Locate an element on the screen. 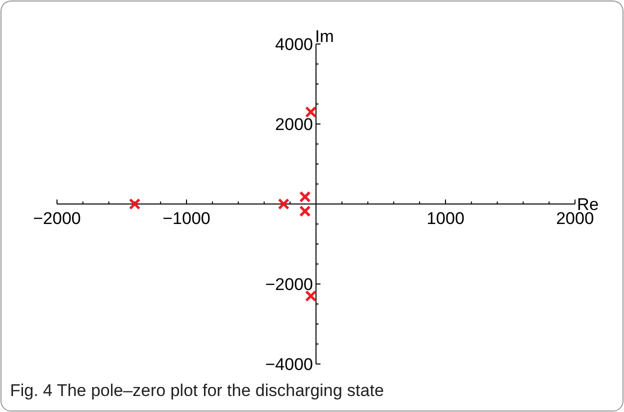 Image resolution: width=624 pixels, height=412 pixels. y-tick-label: −2000 is located at coordinates (289, 284).